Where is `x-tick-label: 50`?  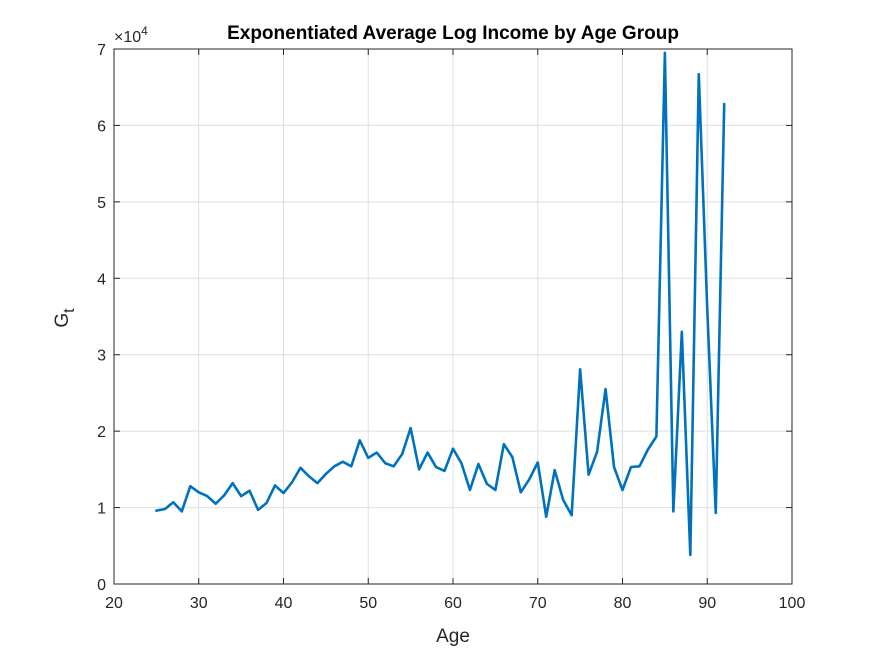
x-tick-label: 50 is located at coordinates (368, 603).